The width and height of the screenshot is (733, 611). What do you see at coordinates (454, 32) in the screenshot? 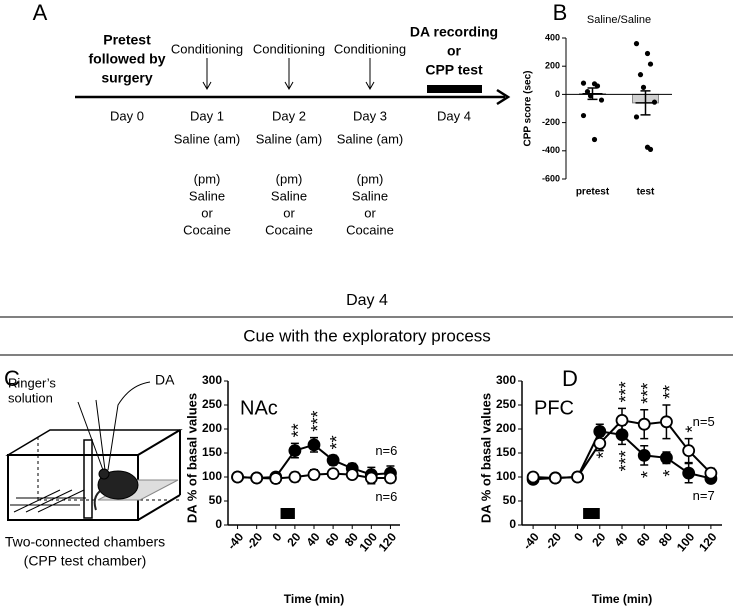
I see `event-label: DA recording` at bounding box center [454, 32].